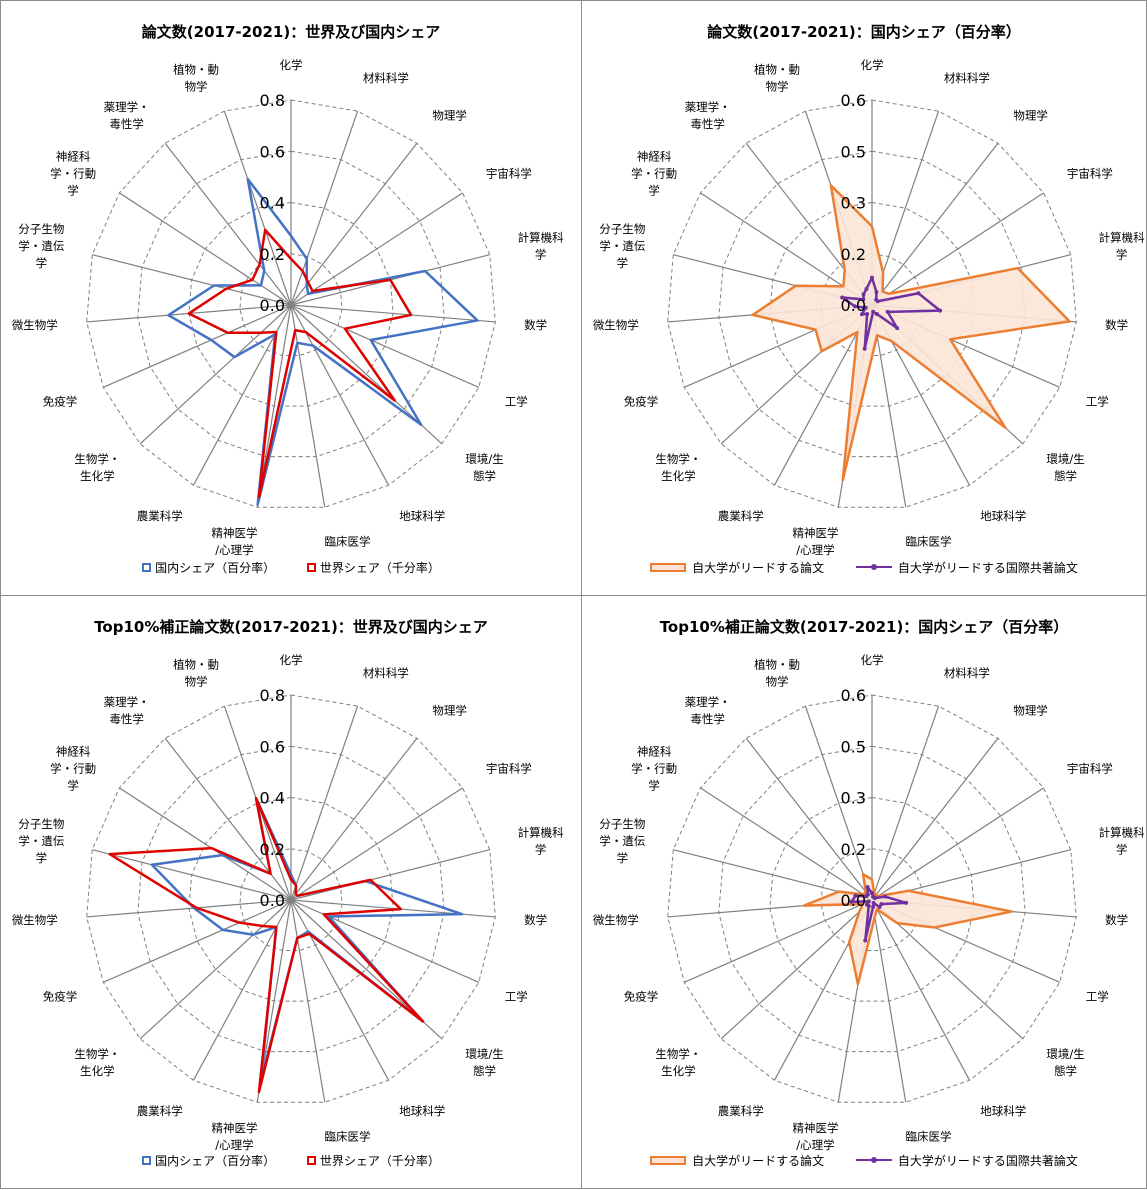 The height and width of the screenshot is (1190, 1147). Describe the element at coordinates (127, 107) in the screenshot. I see `category-label-line: 薬理学・` at that location.